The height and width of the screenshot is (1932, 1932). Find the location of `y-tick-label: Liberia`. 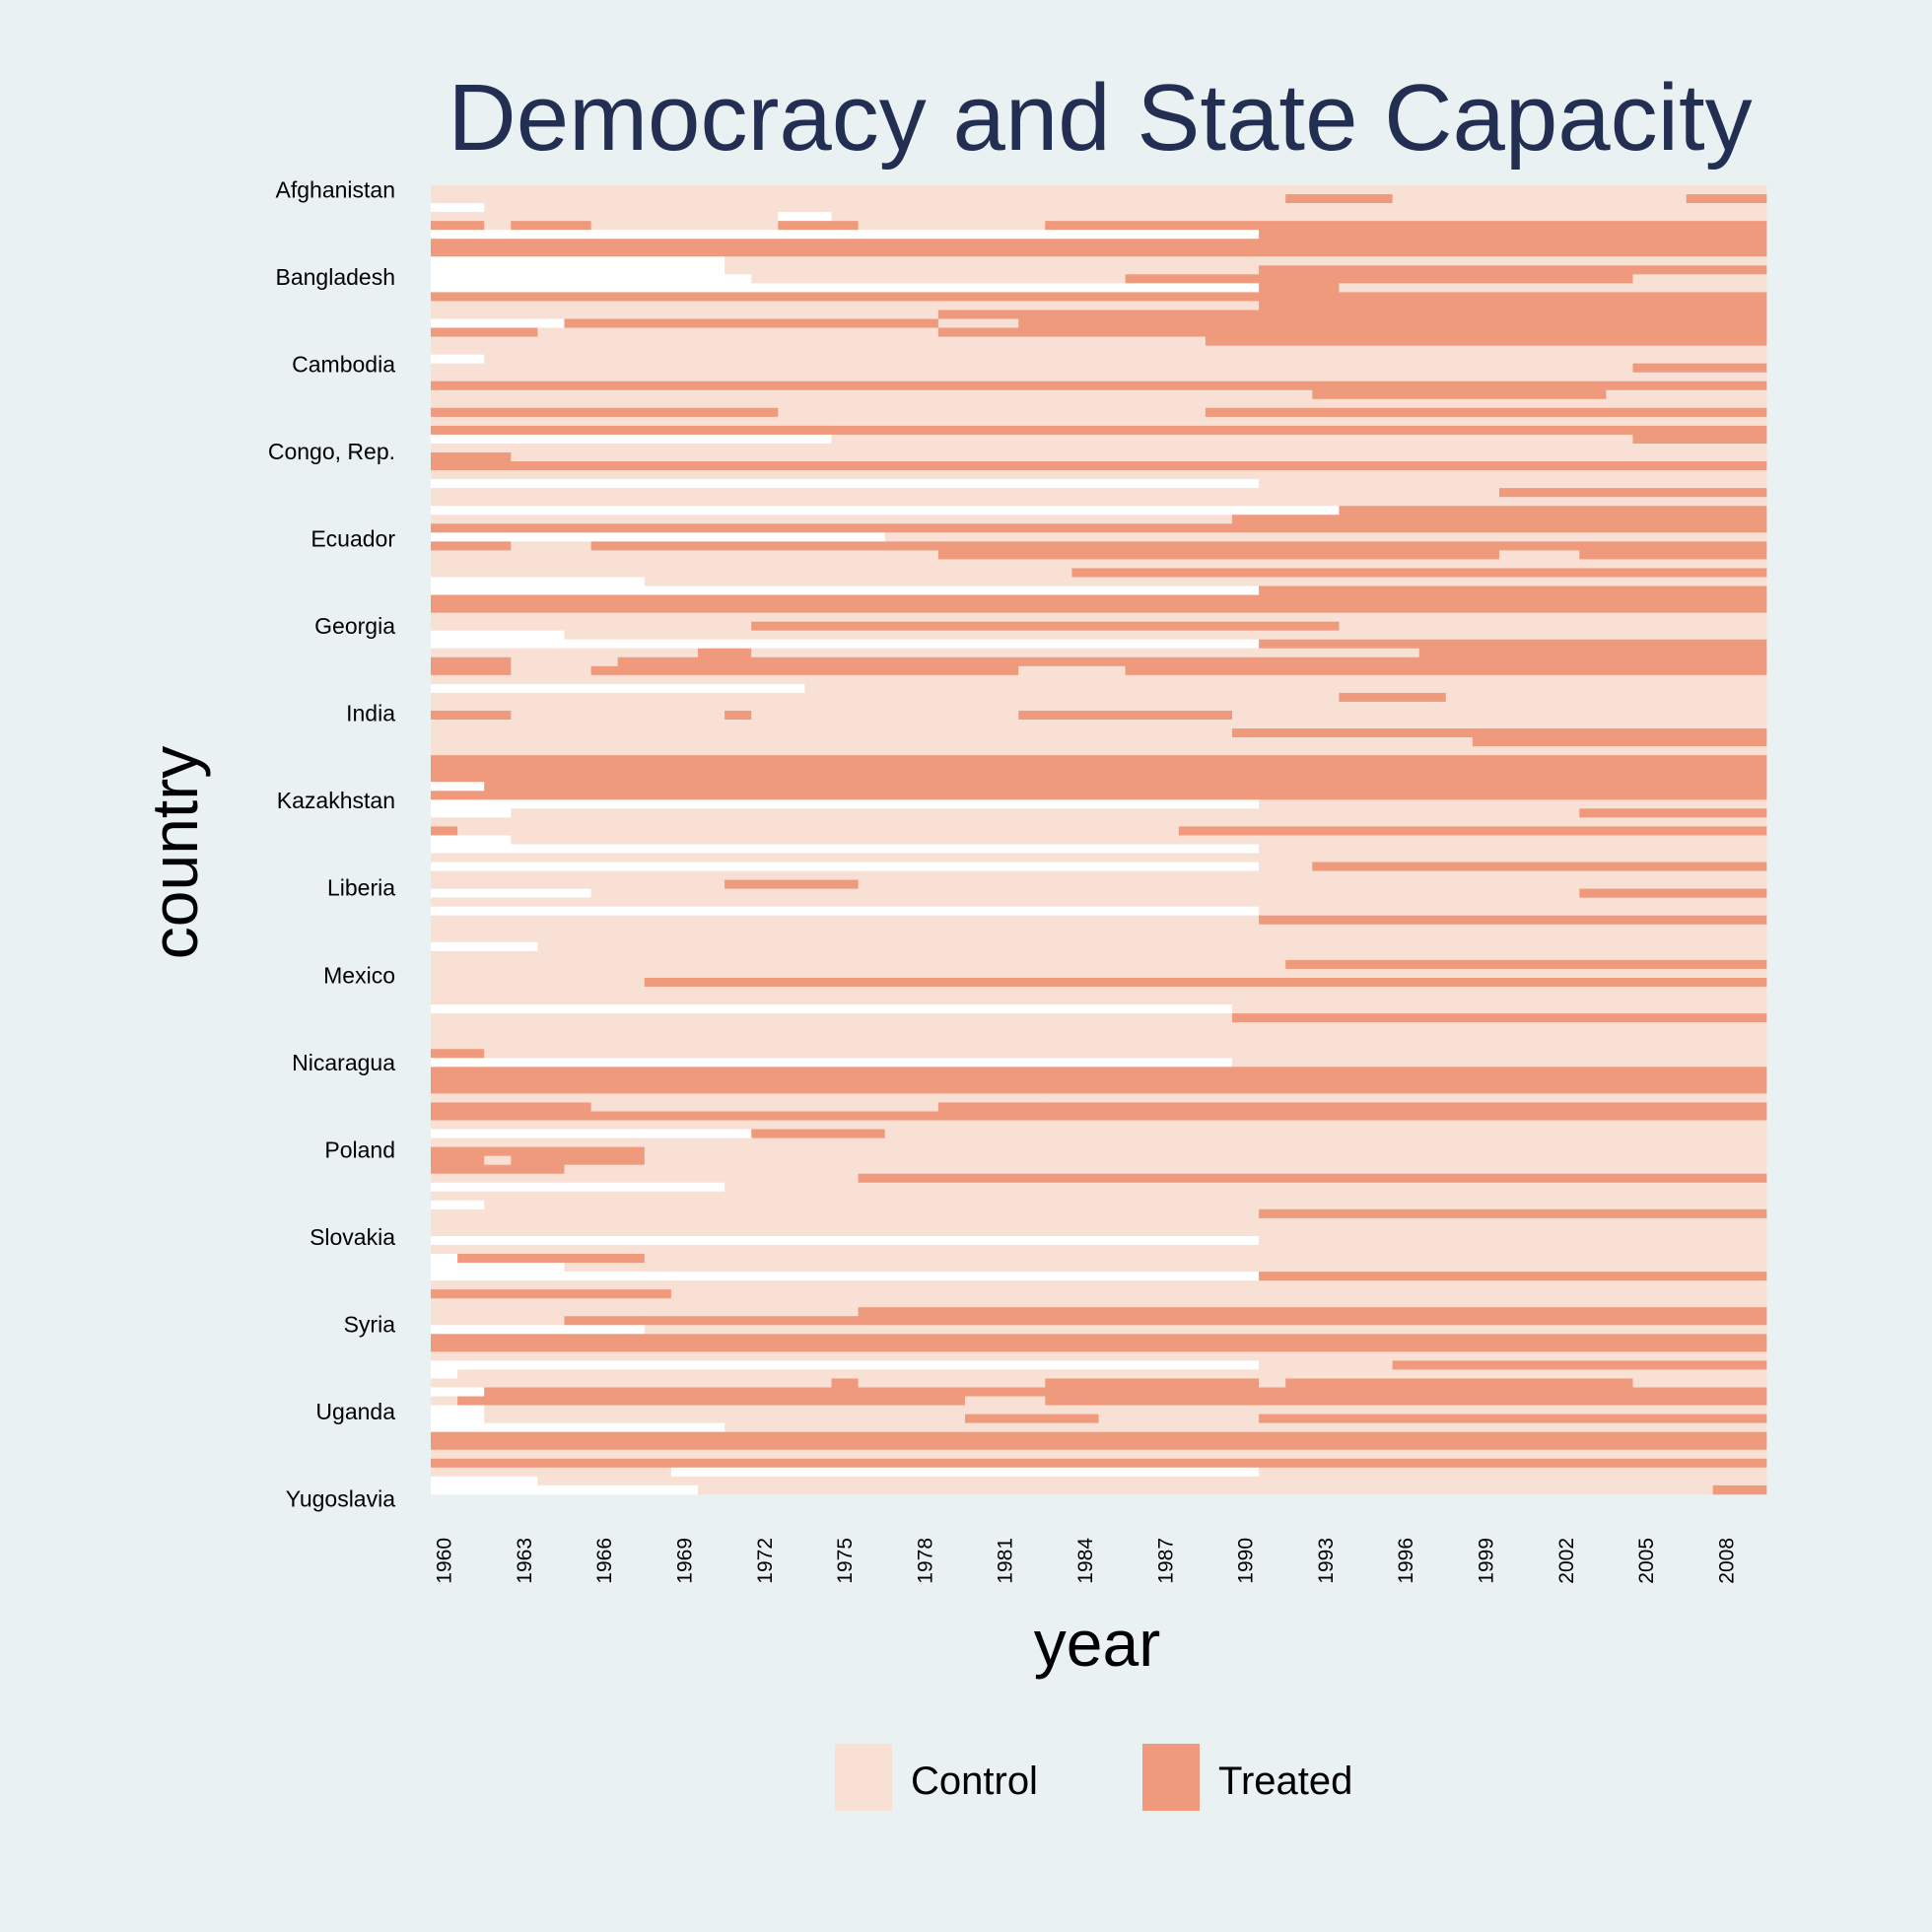

y-tick-label: Liberia is located at coordinates (361, 888).